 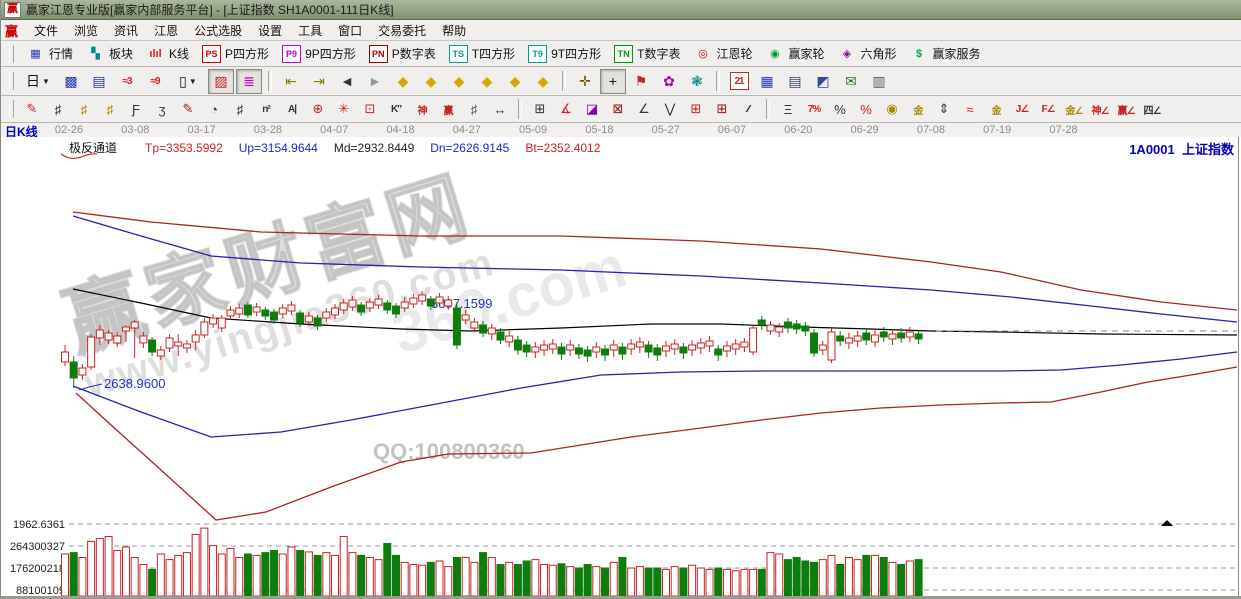 What do you see at coordinates (795, 81) in the screenshot?
I see `notepad-button: ▤` at bounding box center [795, 81].